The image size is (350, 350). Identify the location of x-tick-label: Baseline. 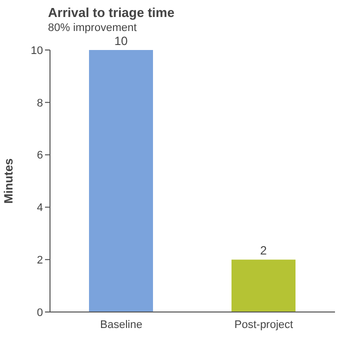
(121, 324).